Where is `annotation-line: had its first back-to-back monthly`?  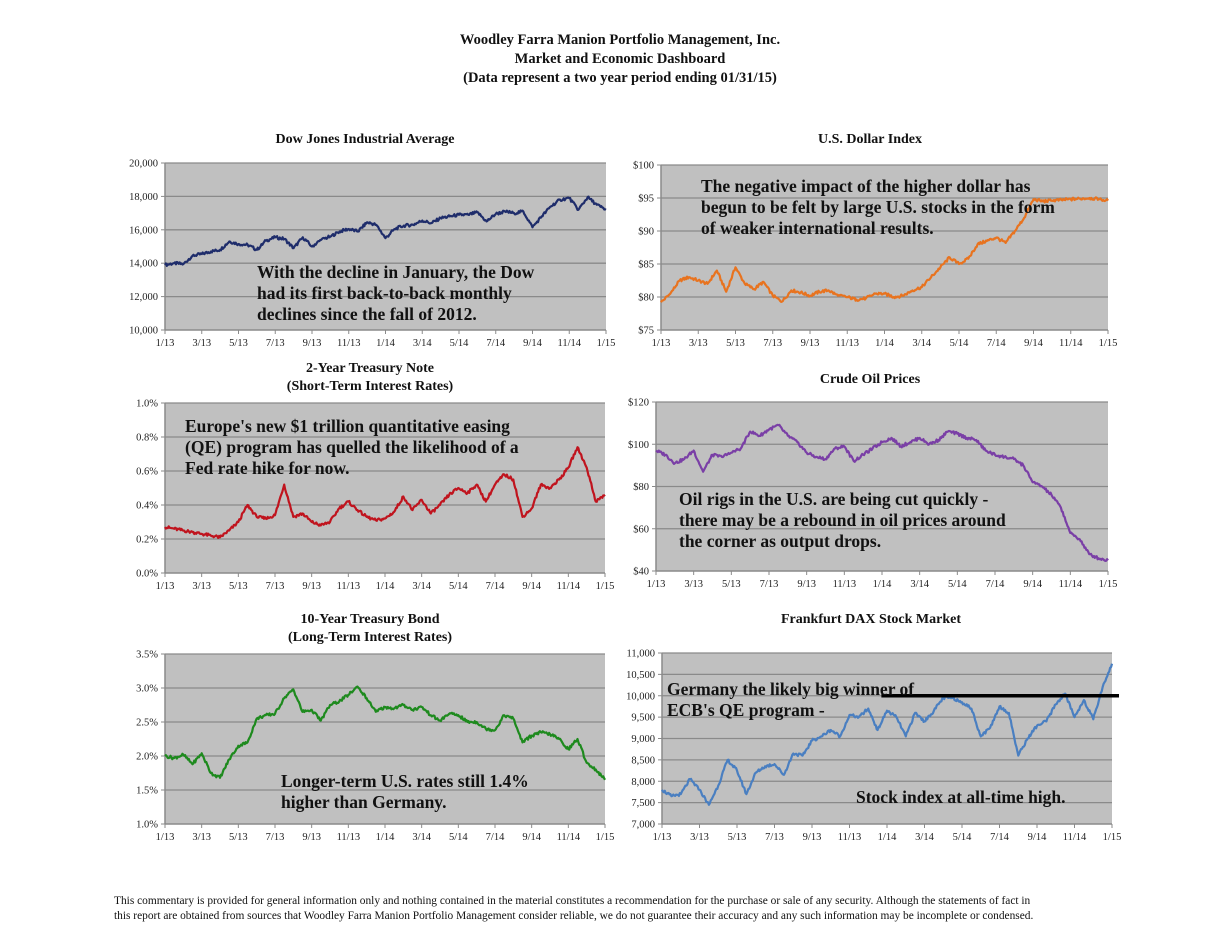
annotation-line: had its first back-to-back monthly is located at coordinates (384, 293).